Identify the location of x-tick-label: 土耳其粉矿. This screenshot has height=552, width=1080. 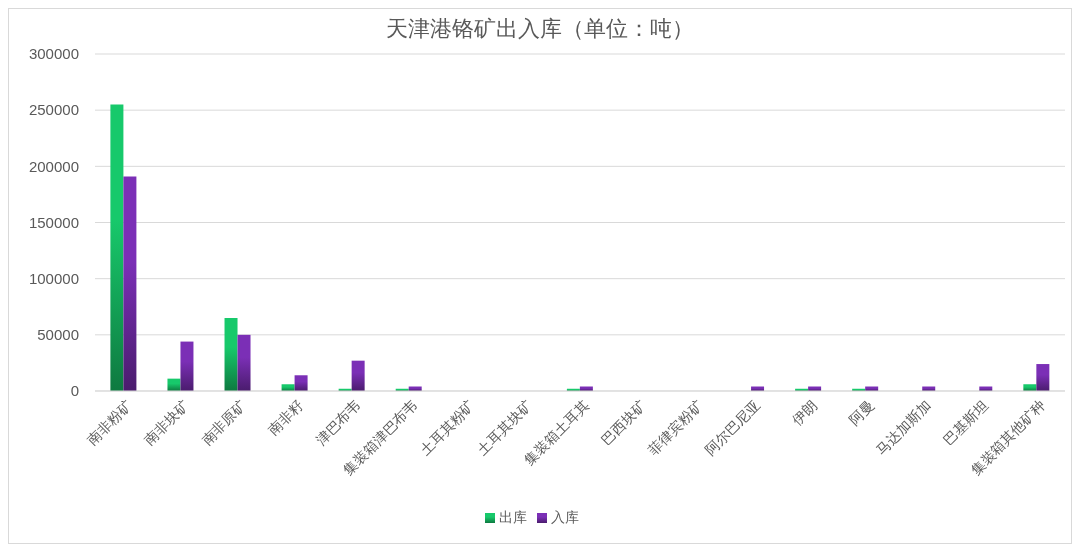
(447, 428).